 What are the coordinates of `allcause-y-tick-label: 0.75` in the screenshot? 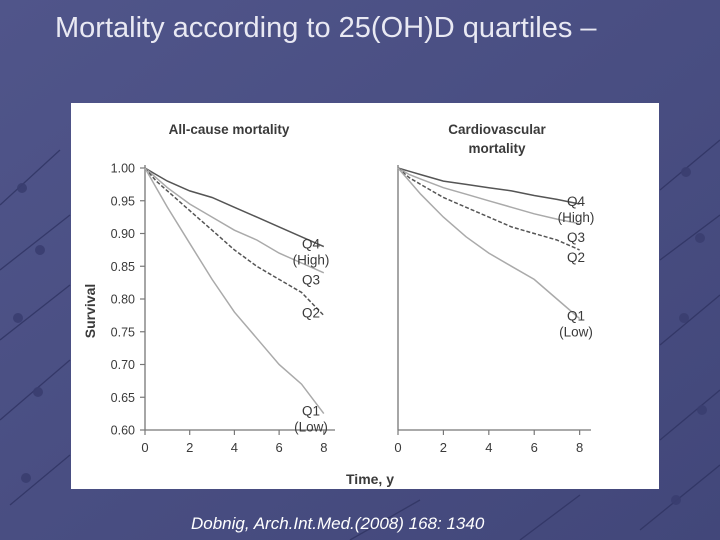 It's located at (123, 332).